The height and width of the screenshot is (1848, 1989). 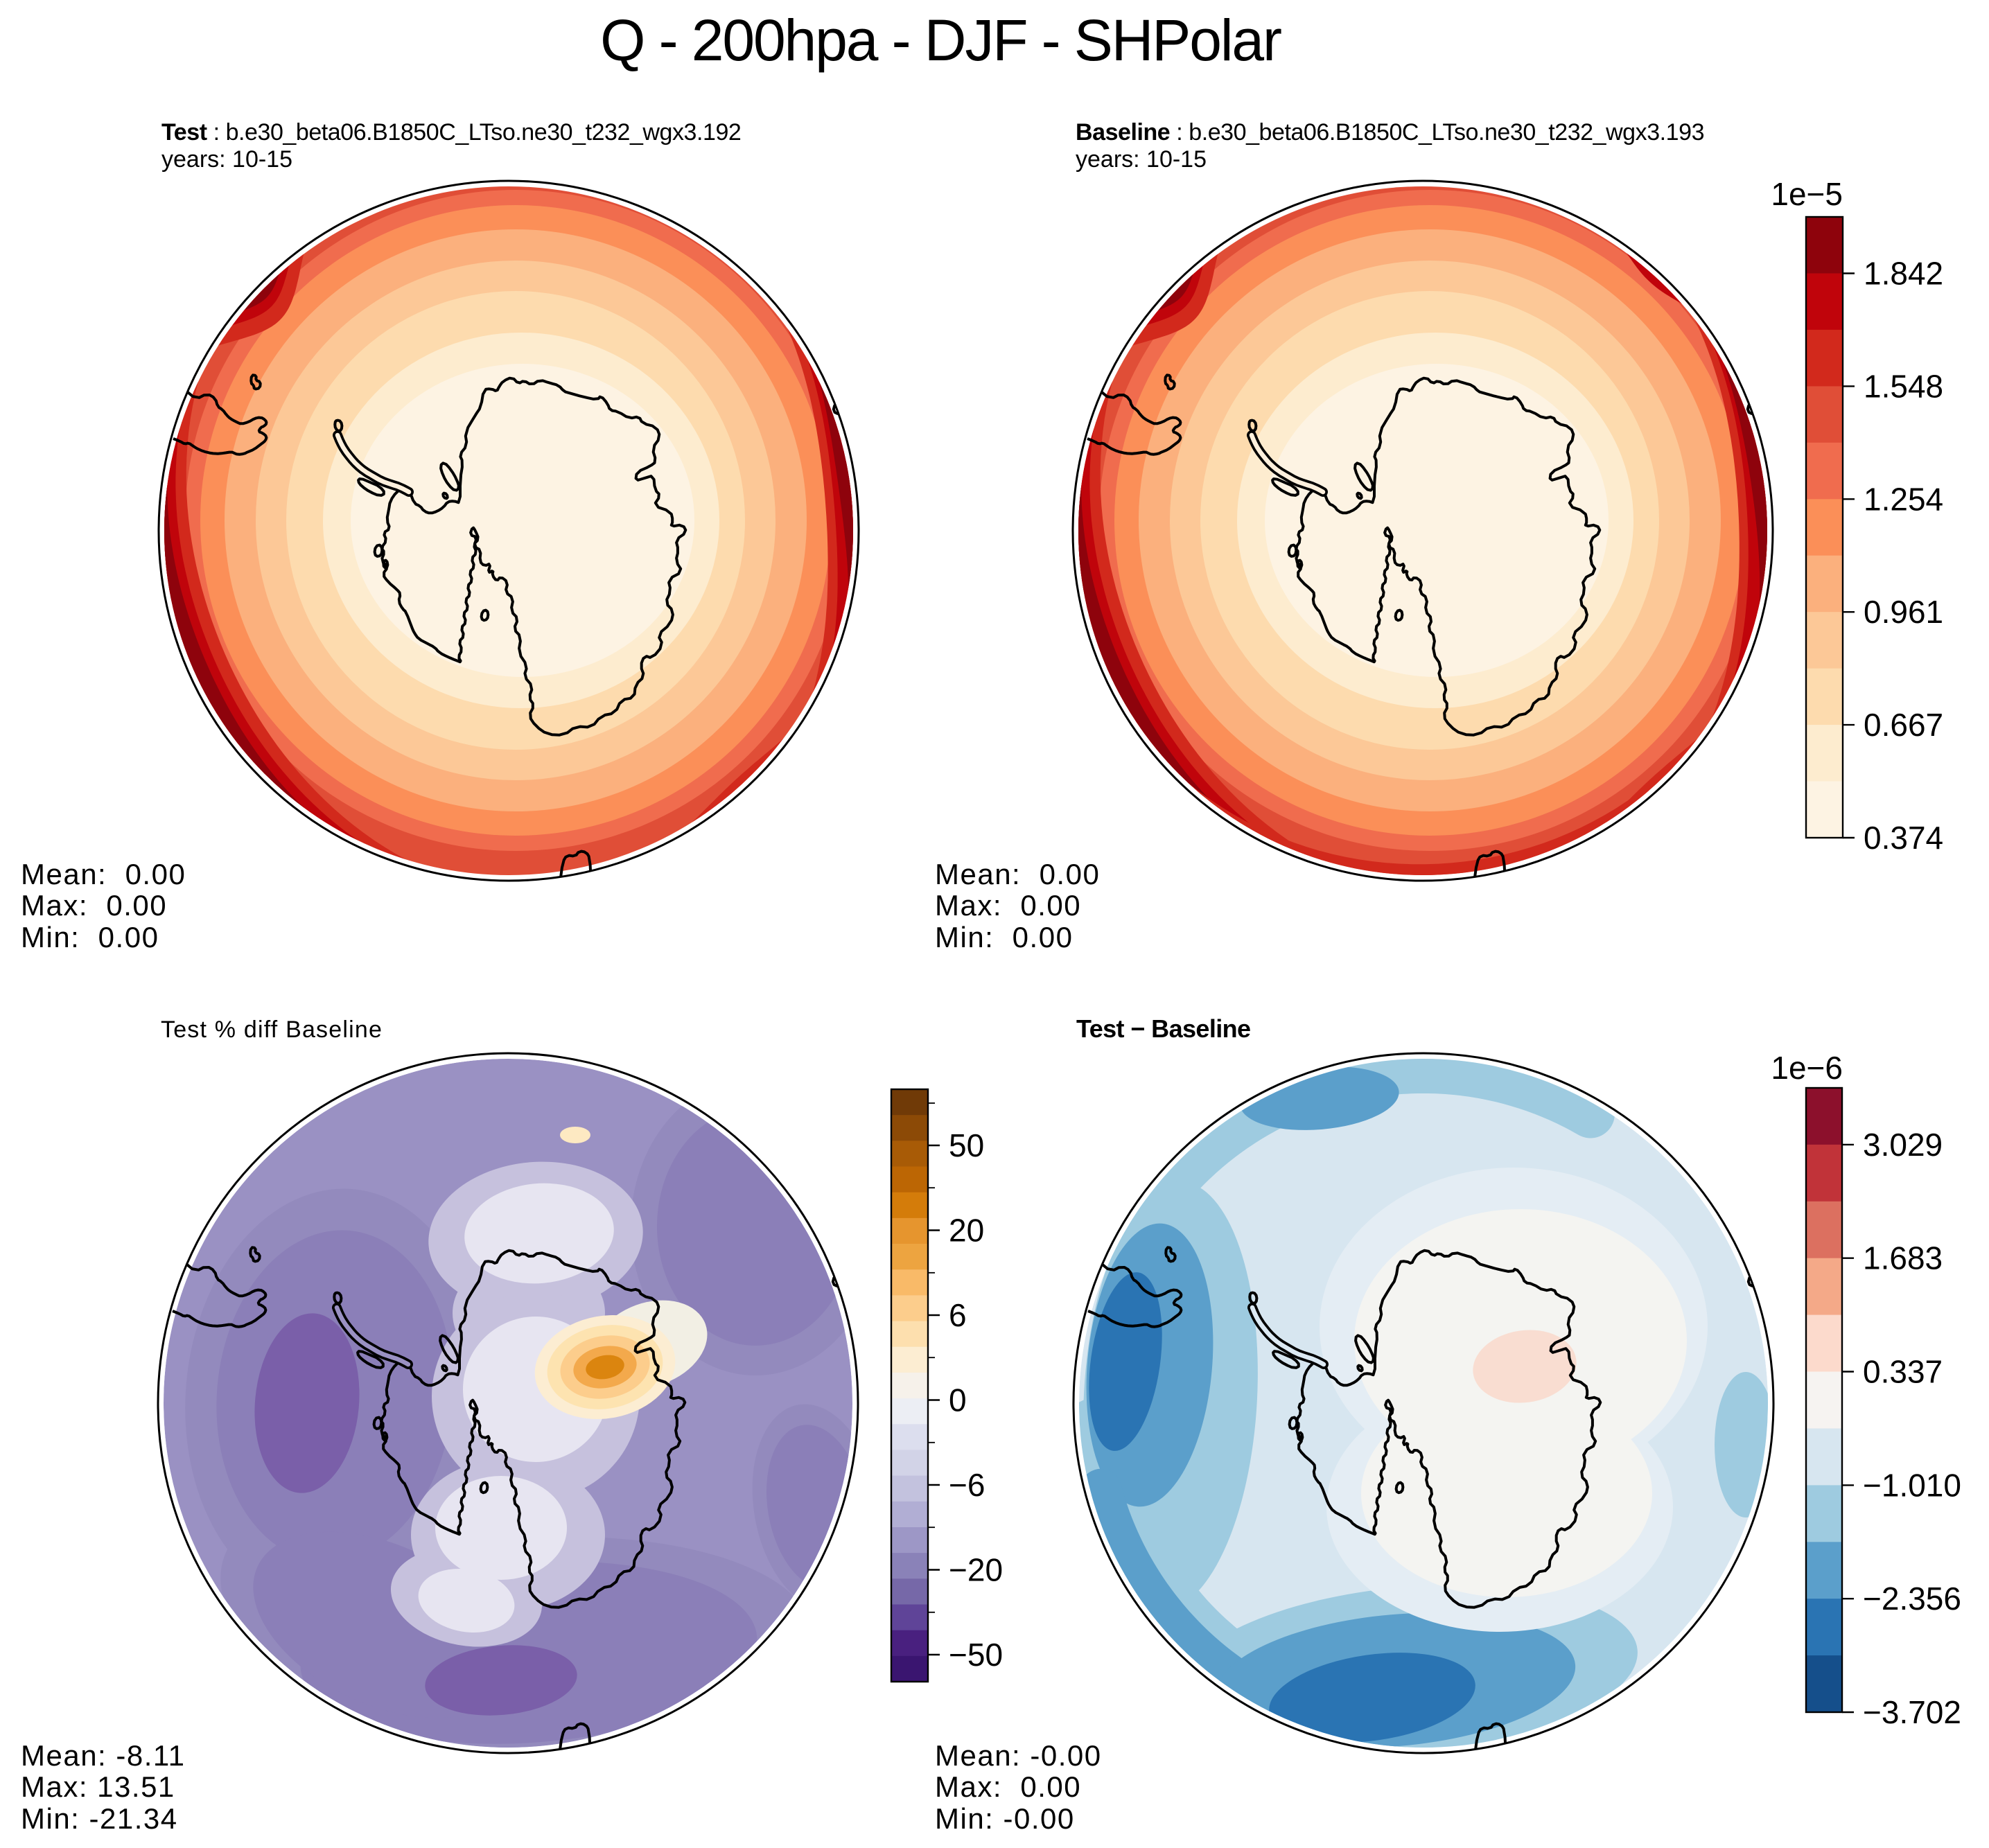 I want to click on svg-text: Max: 13.51, so click(x=98, y=1786).